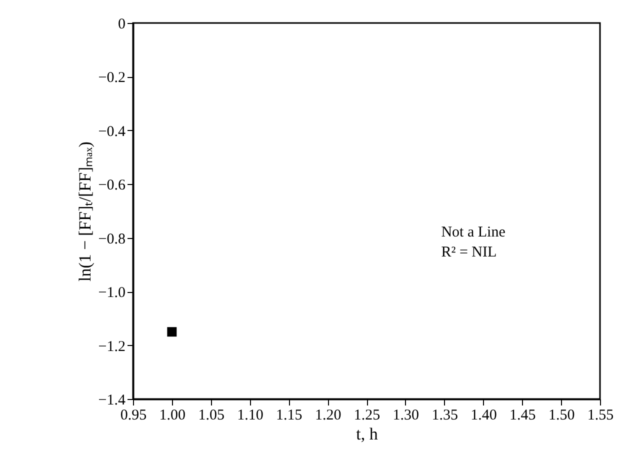 Image resolution: width=635 pixels, height=455 pixels. I want to click on annotation: R² = NIL, so click(469, 252).